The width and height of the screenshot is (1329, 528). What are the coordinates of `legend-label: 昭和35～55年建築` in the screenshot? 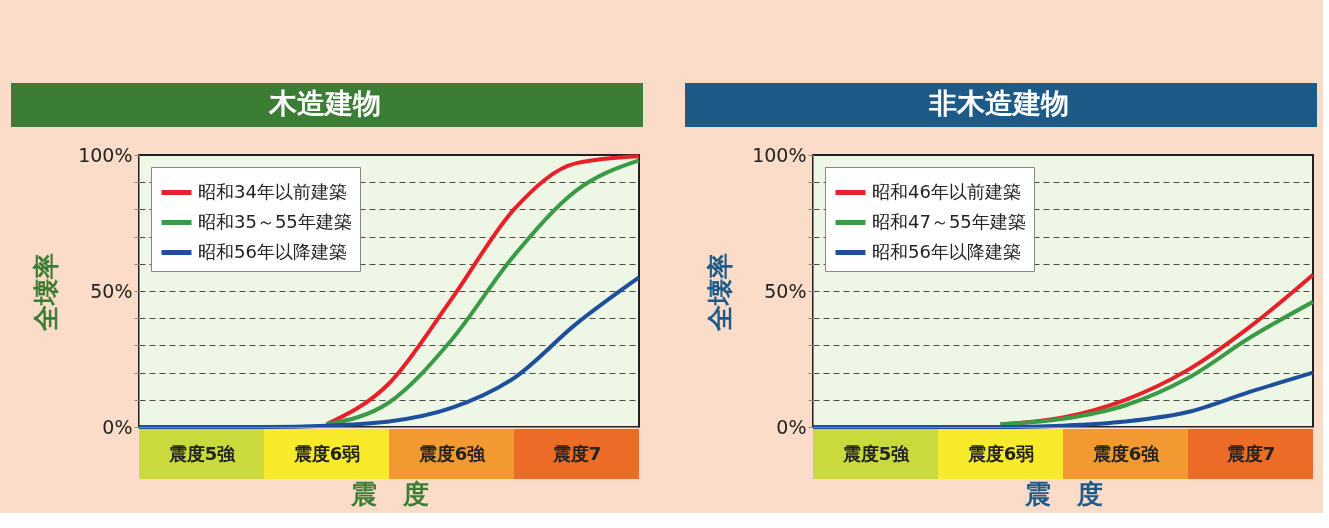 It's located at (275, 221).